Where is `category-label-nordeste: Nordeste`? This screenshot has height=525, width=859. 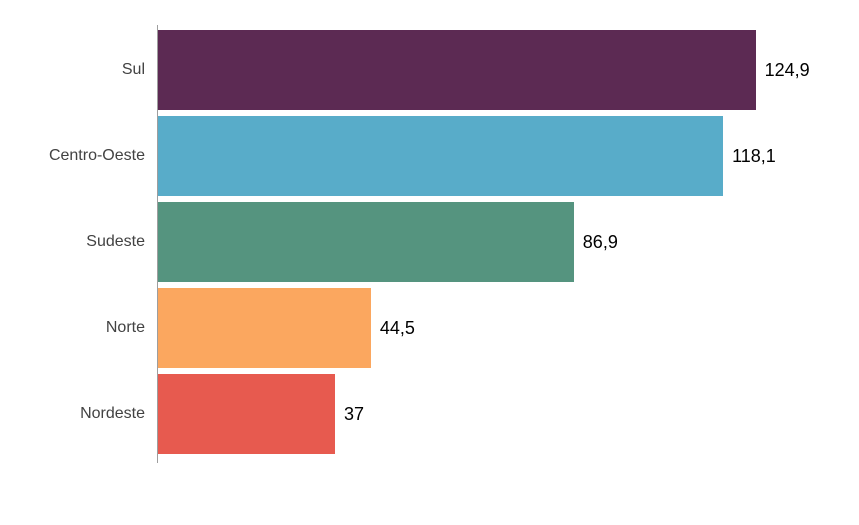
category-label-nordeste: Nordeste is located at coordinates (112, 413).